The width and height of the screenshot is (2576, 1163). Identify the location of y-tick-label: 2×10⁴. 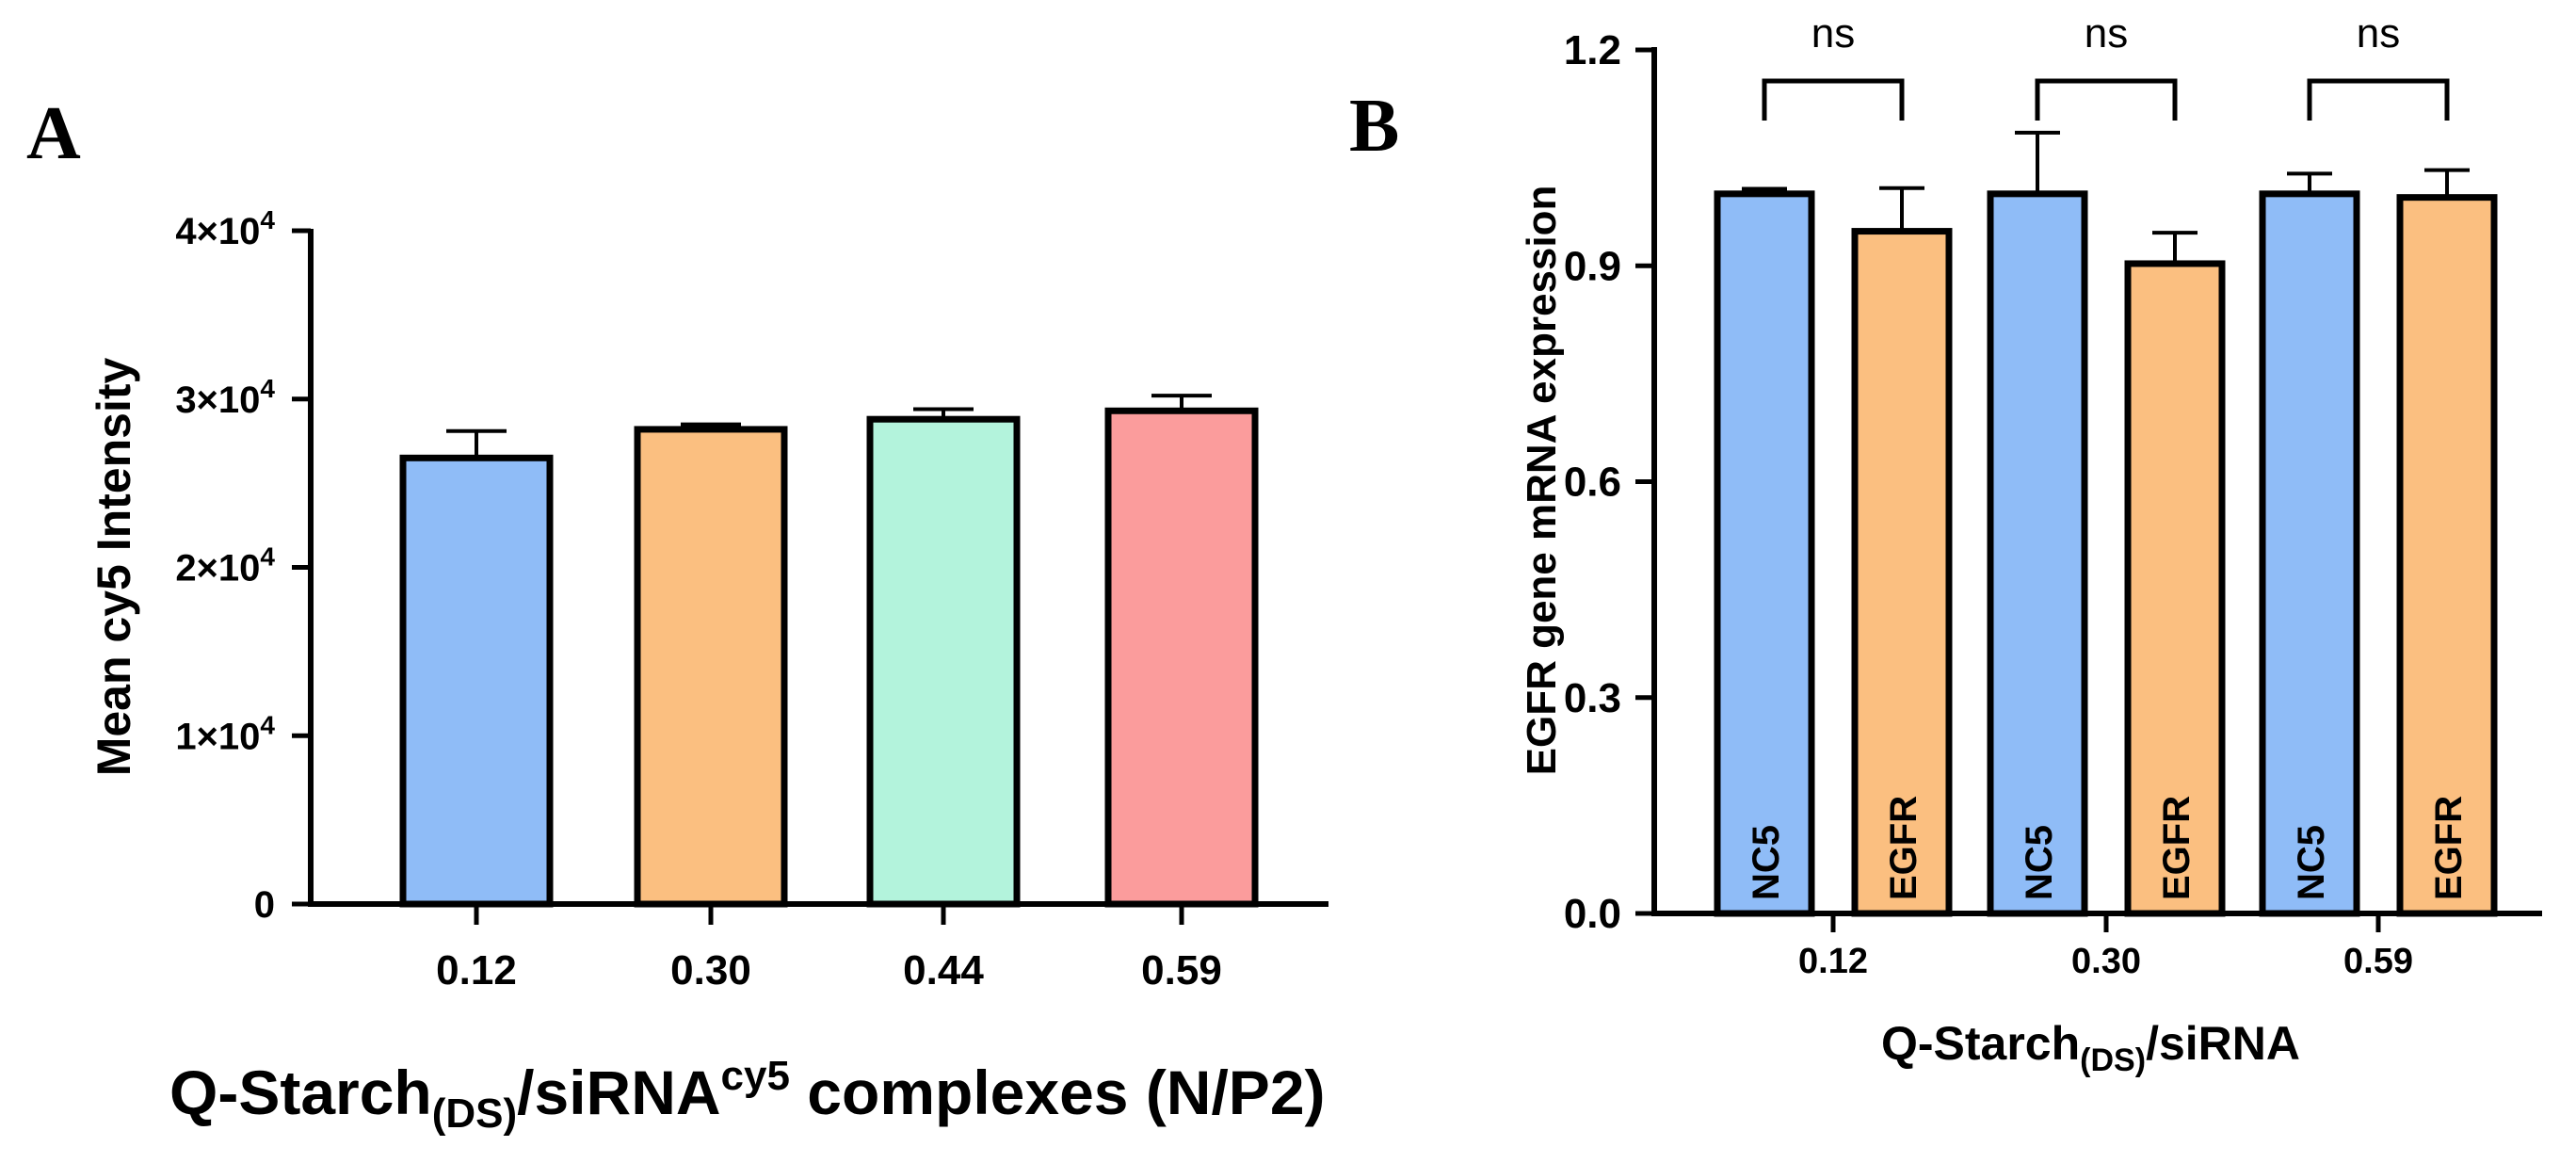
(225, 566).